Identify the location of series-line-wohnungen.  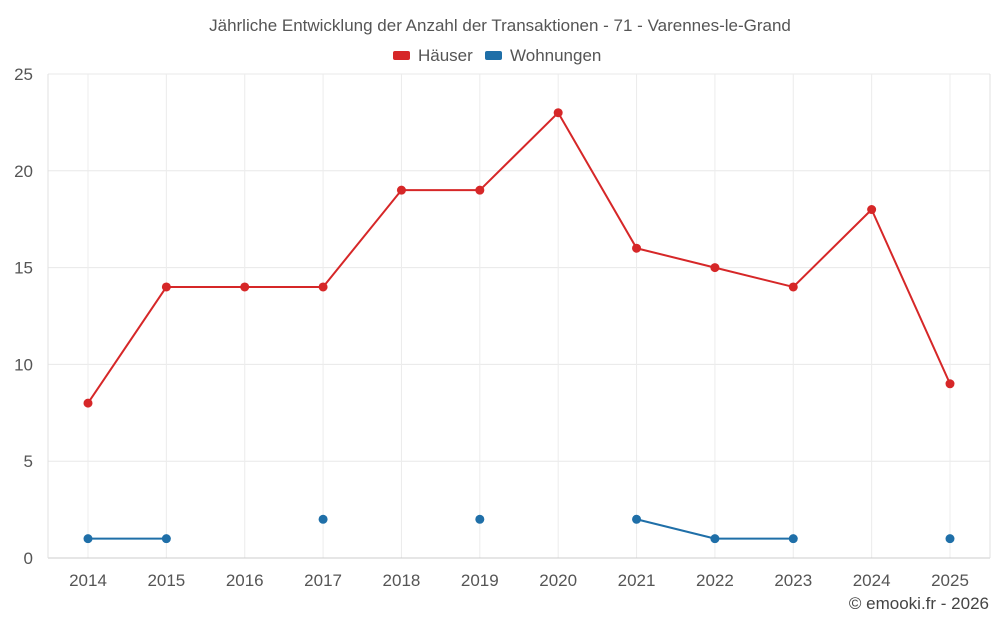
(675, 529).